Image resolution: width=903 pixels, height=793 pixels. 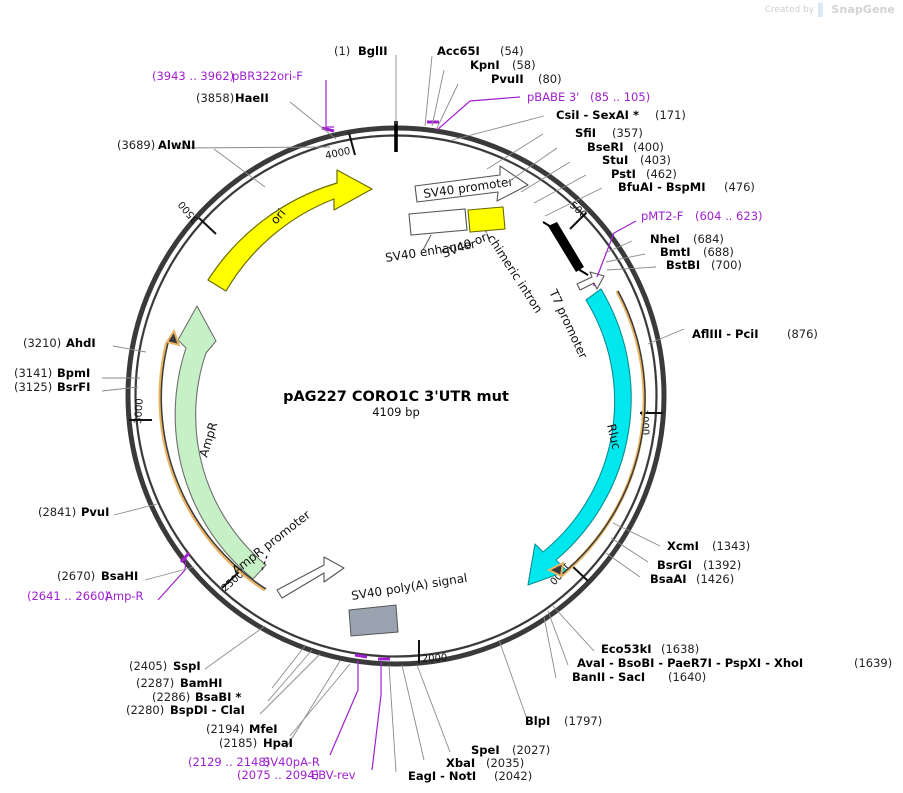 What do you see at coordinates (52, 387) in the screenshot?
I see `label-bsrFI: (3125) BsrFI` at bounding box center [52, 387].